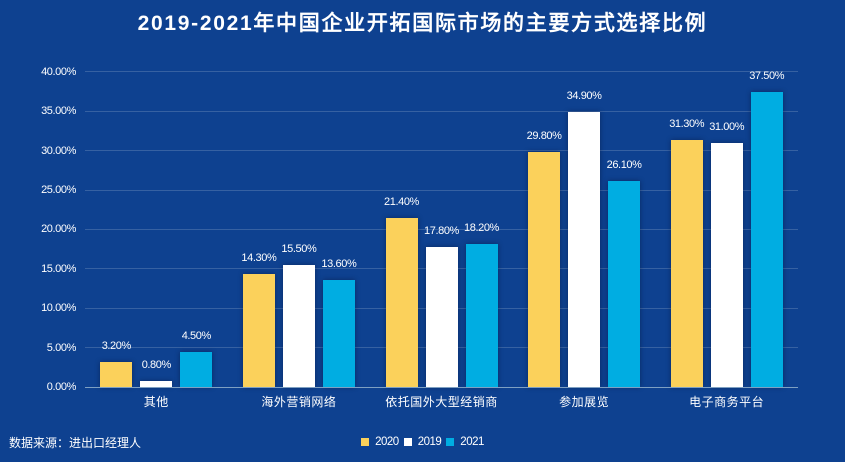  What do you see at coordinates (58, 71) in the screenshot?
I see `y-tick-label: 40.00%` at bounding box center [58, 71].